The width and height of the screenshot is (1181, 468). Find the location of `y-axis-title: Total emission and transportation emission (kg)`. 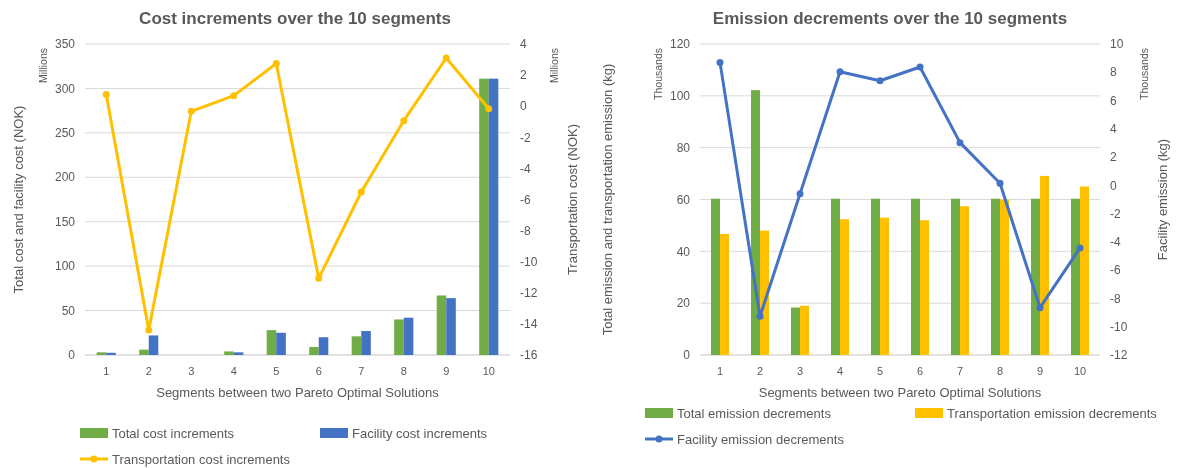

y-axis-title: Total emission and transportation emission (kg) is located at coordinates (607, 199).